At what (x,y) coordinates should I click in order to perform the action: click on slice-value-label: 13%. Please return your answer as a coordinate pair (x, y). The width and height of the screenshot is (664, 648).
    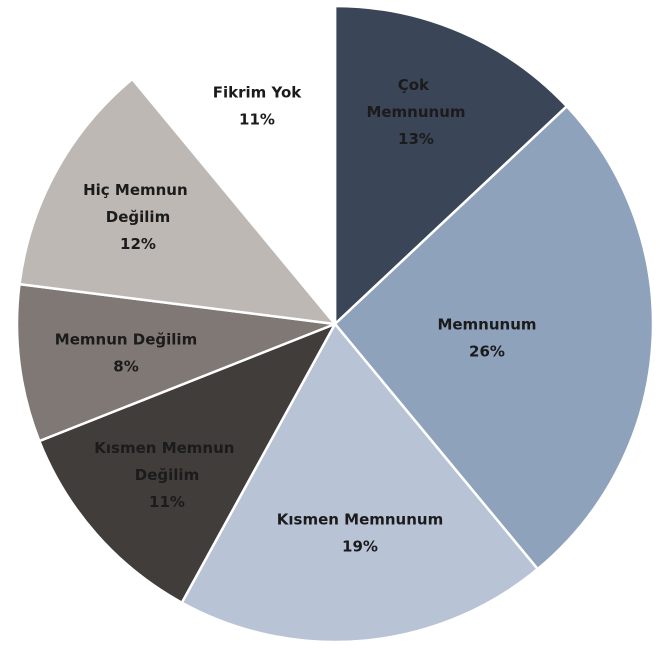
    Looking at the image, I should click on (416, 139).